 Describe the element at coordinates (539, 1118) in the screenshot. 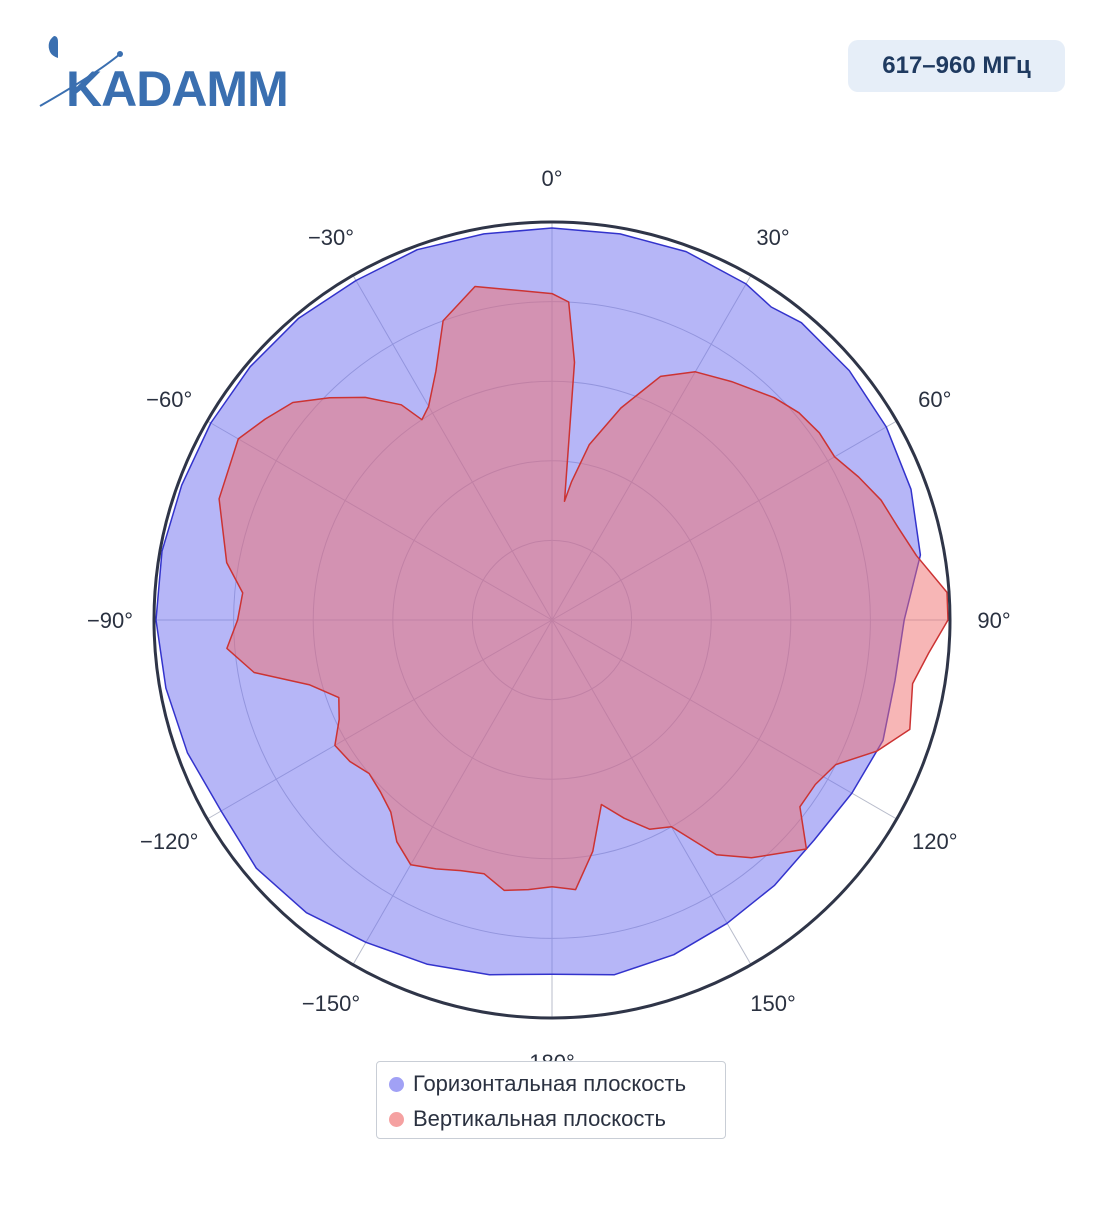

I see `legend-label-vertical: Вертикальная плоскость` at that location.